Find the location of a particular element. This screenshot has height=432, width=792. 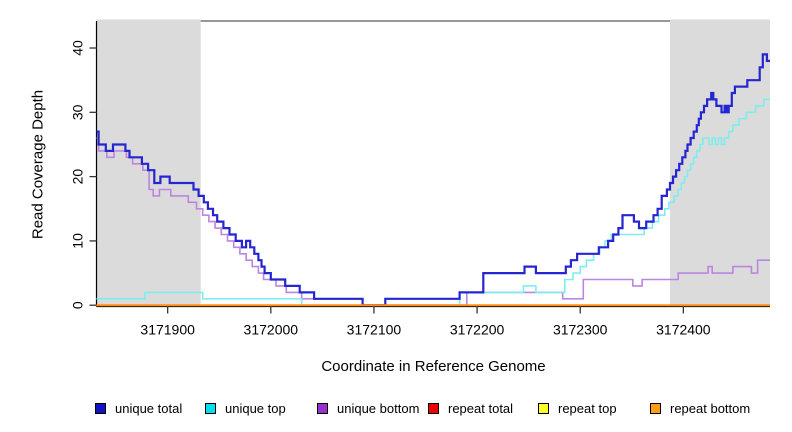

legend-item-unique-total: unique total is located at coordinates (138, 408).